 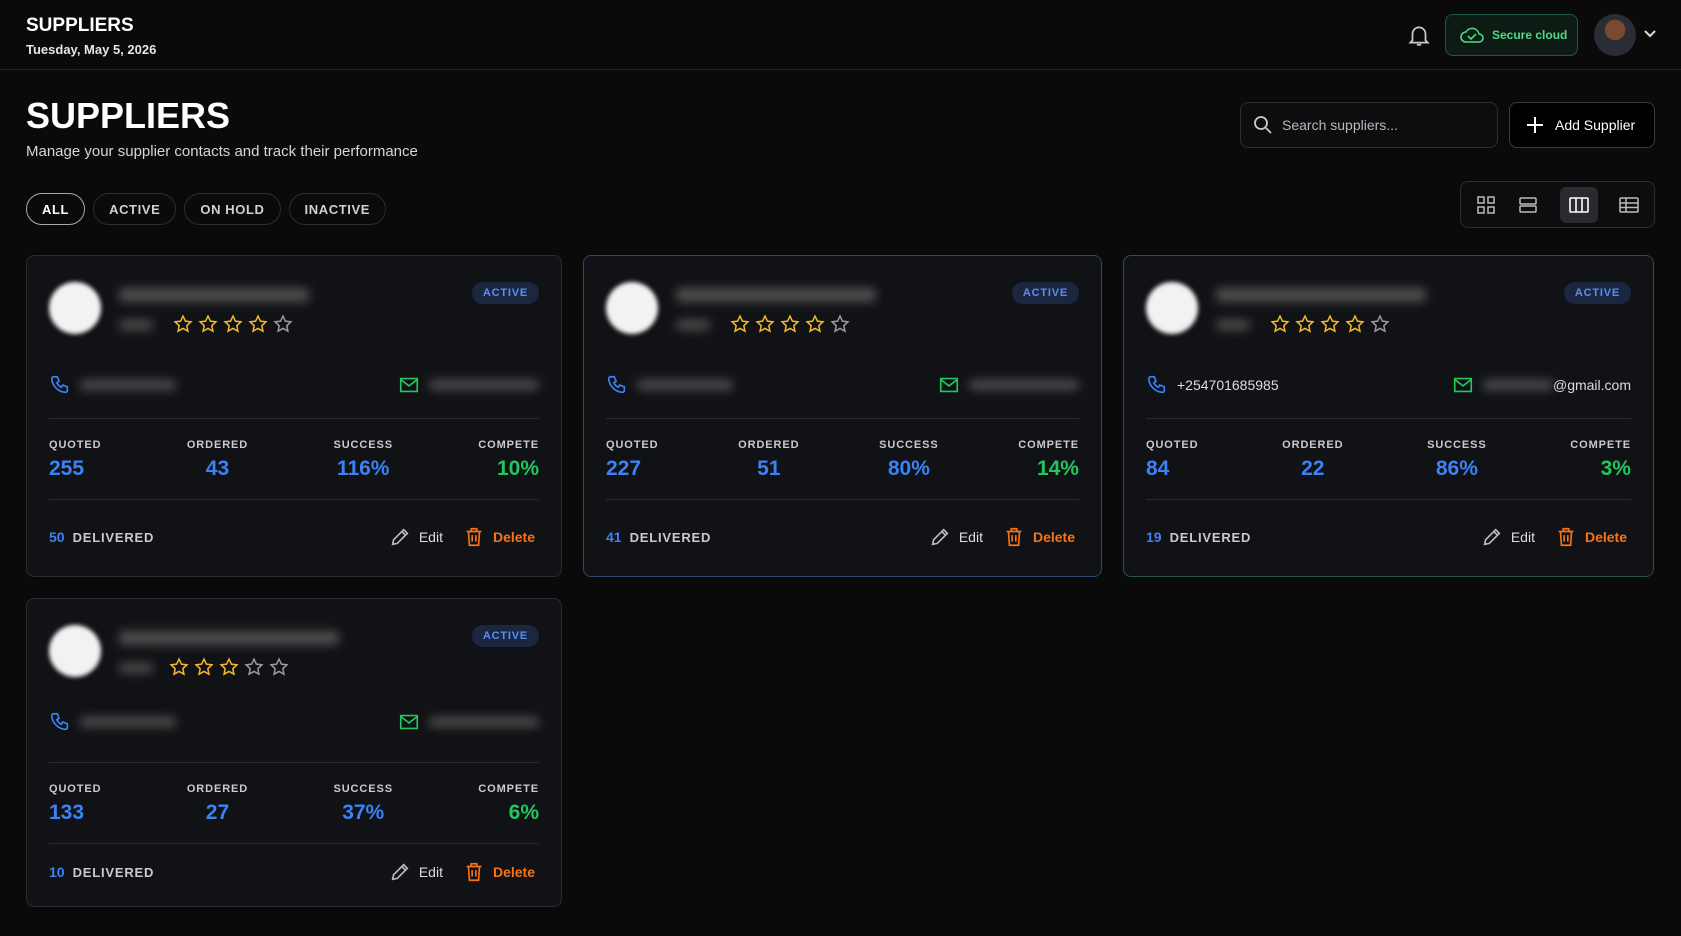 I want to click on column-view, so click(x=1578, y=204).